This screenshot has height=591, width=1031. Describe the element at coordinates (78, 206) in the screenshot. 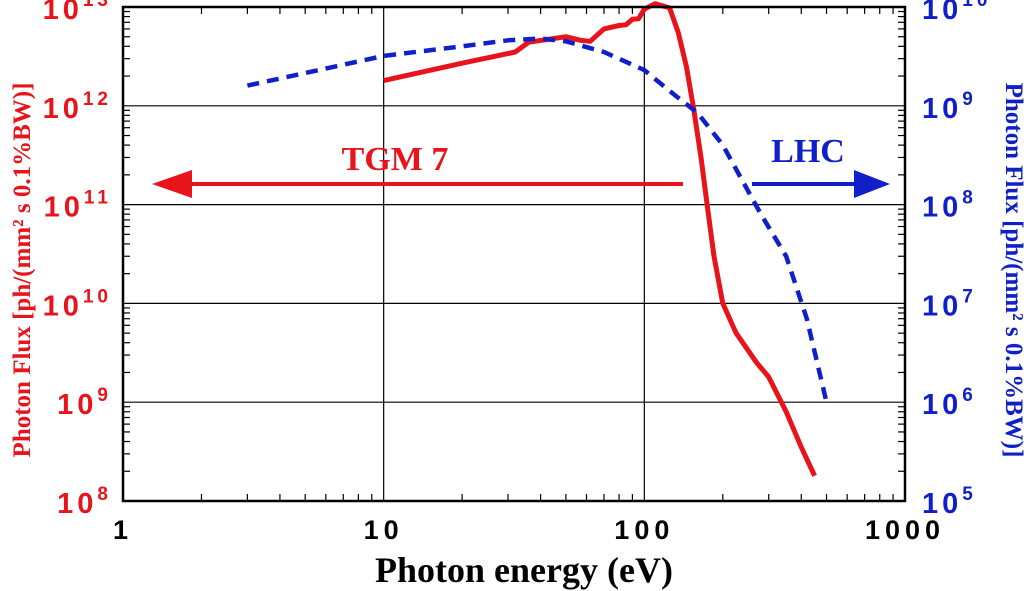

I see `y-tick-label: 1011` at that location.